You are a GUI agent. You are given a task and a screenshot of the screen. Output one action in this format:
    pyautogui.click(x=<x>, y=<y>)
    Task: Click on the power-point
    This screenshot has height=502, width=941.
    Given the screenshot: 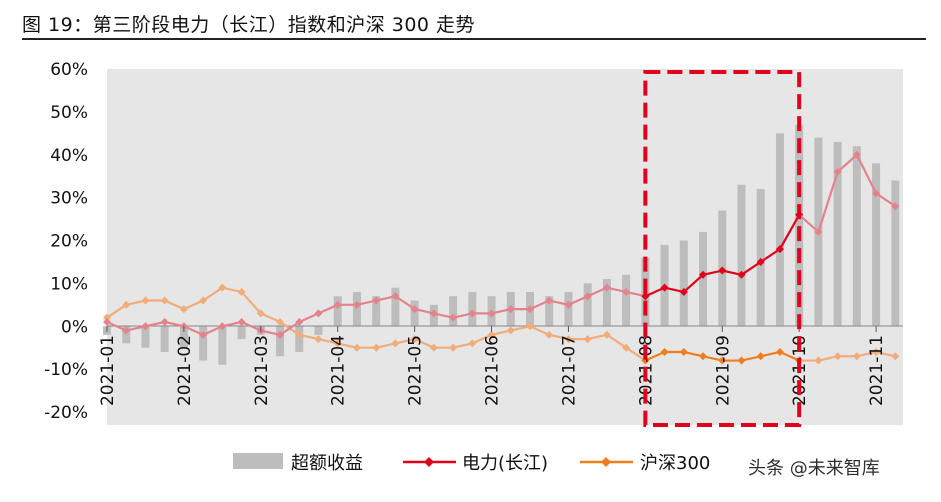 What is the action you would take?
    pyautogui.click(x=895, y=206)
    